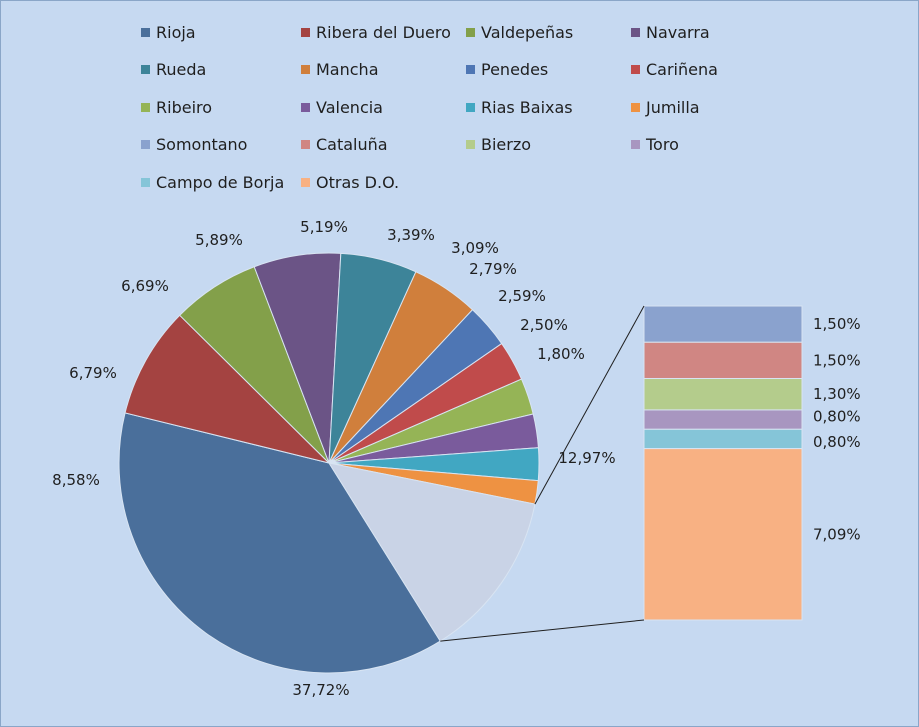 This screenshot has height=727, width=919. Describe the element at coordinates (202, 144) in the screenshot. I see `legend-label: Somontano` at that location.